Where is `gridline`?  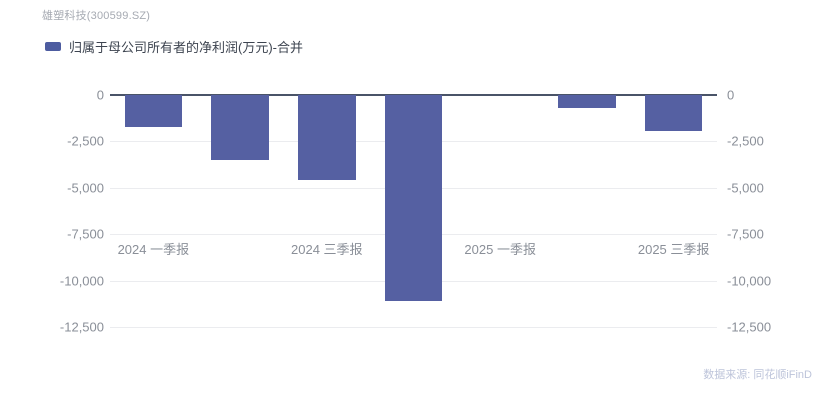 gridline is located at coordinates (413, 327).